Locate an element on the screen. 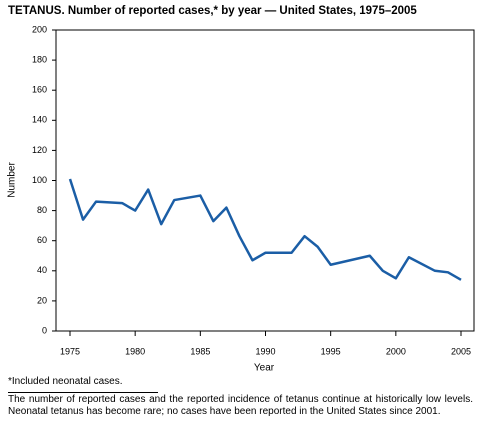 The width and height of the screenshot is (481, 434). y-tick-label: 40 is located at coordinates (42, 270).